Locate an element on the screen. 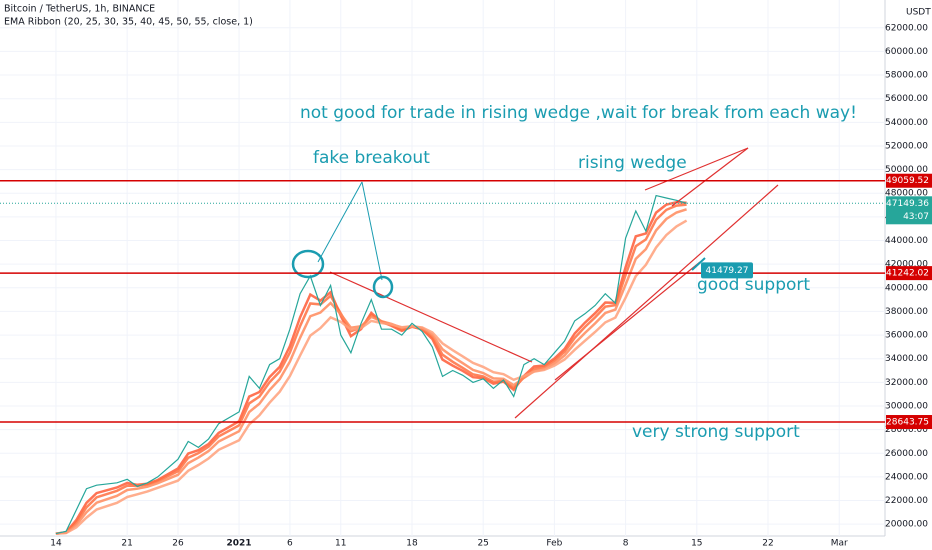  x-tick-label: 8 is located at coordinates (626, 544).